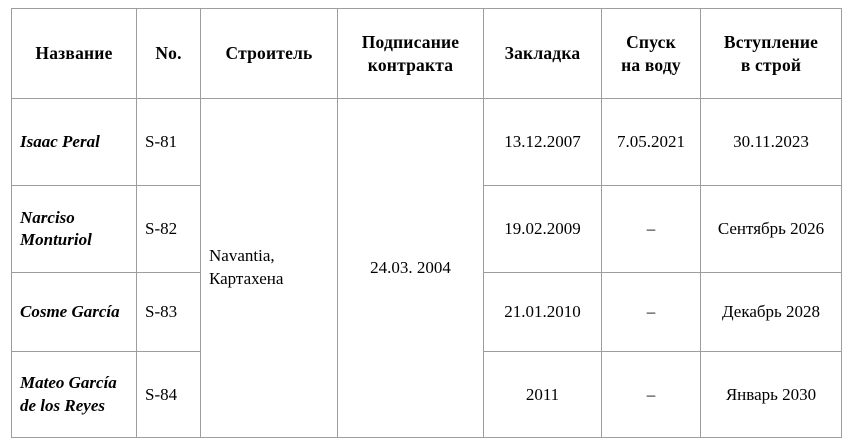  Describe the element at coordinates (161, 228) in the screenshot. I see `hull-number-label: S-82` at that location.